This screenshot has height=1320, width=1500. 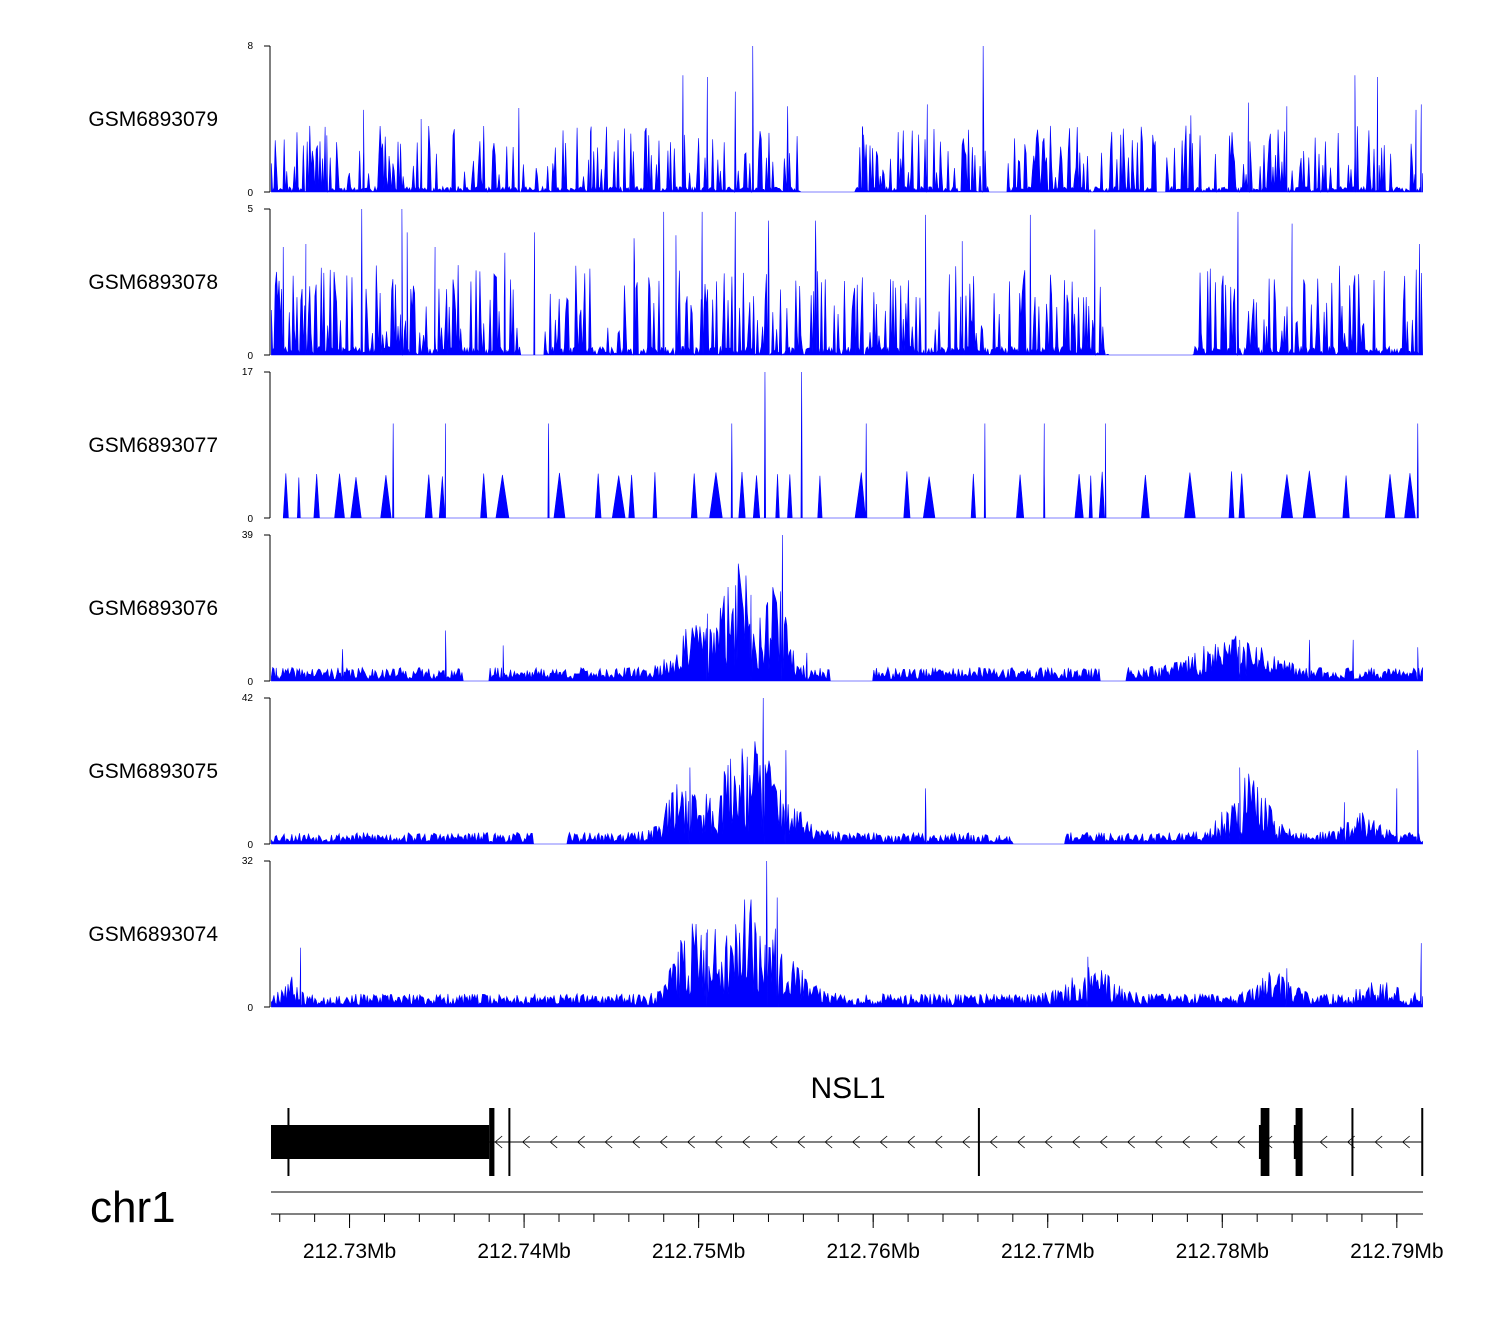 What do you see at coordinates (248, 372) in the screenshot?
I see `y-max-label: 17` at bounding box center [248, 372].